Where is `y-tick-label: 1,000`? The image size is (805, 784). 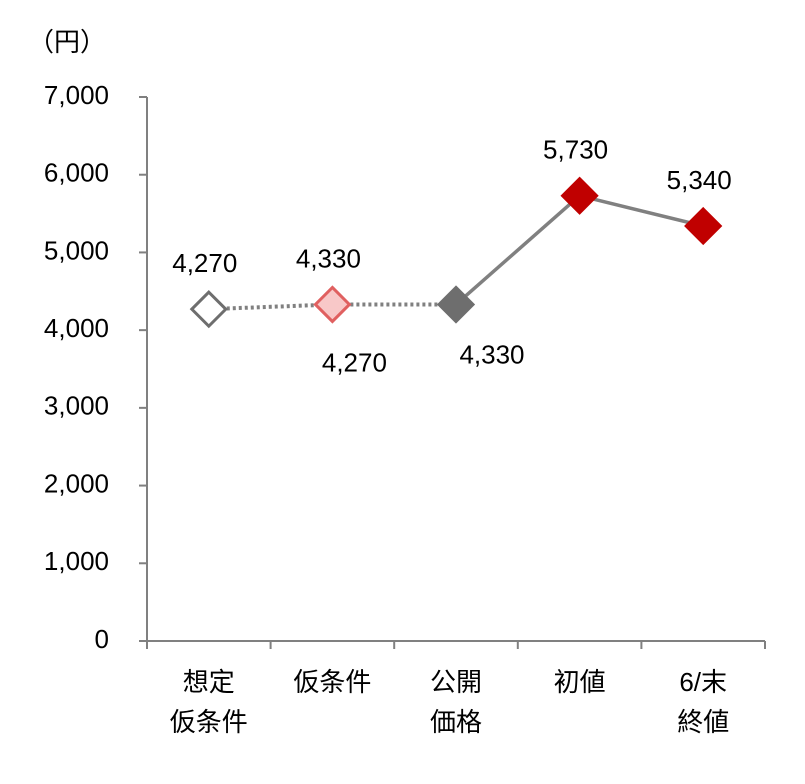
y-tick-label: 1,000 is located at coordinates (76, 561).